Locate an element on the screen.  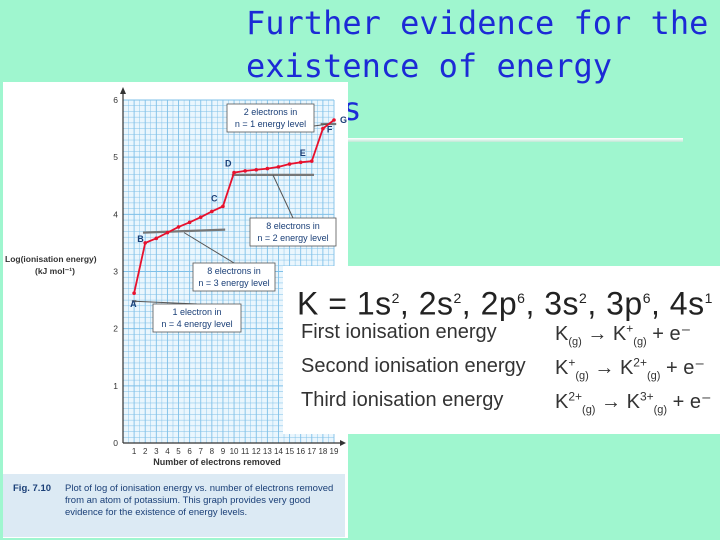
point-label: A is located at coordinates (133, 304).